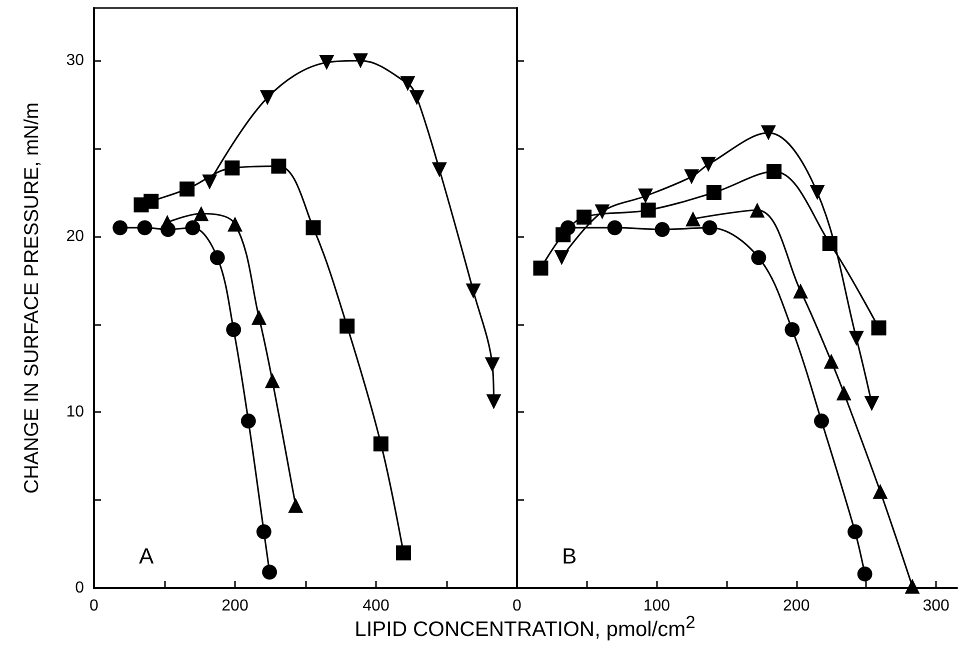 This screenshot has width=960, height=656. What do you see at coordinates (75, 412) in the screenshot?
I see `y-tick-label: 10` at bounding box center [75, 412].